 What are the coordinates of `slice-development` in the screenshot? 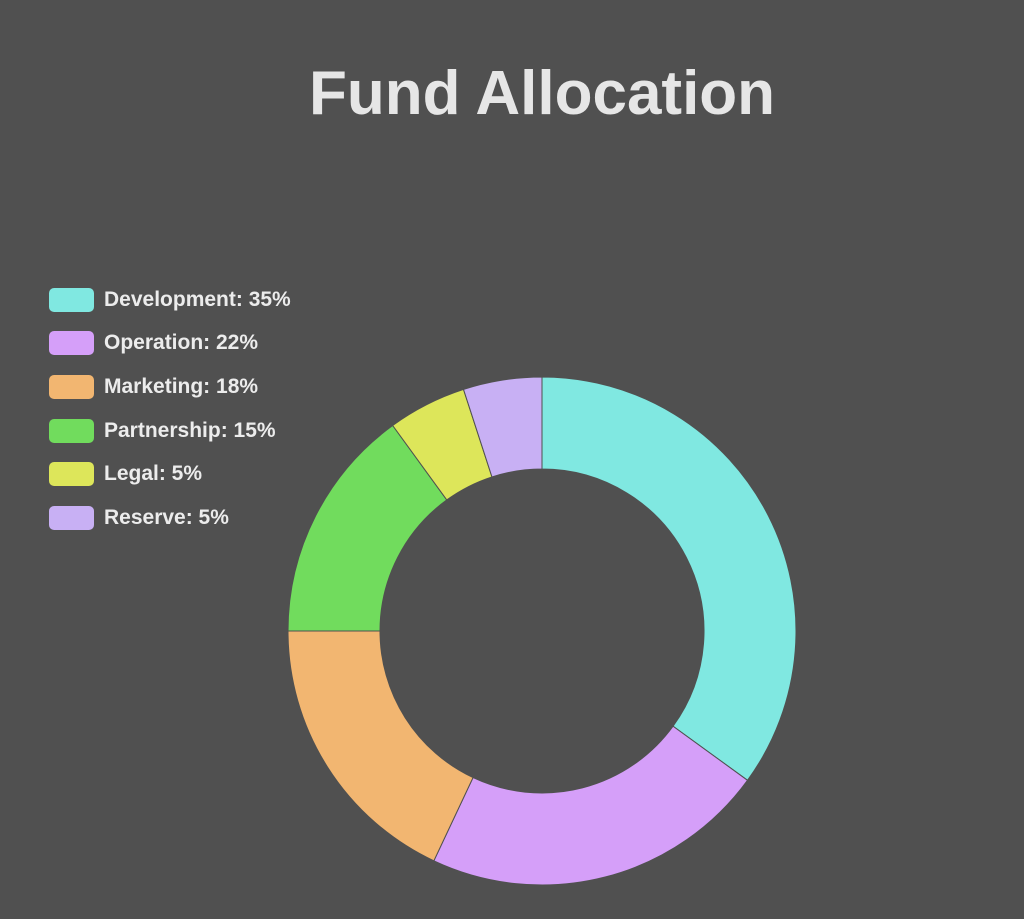 It's located at (669, 578).